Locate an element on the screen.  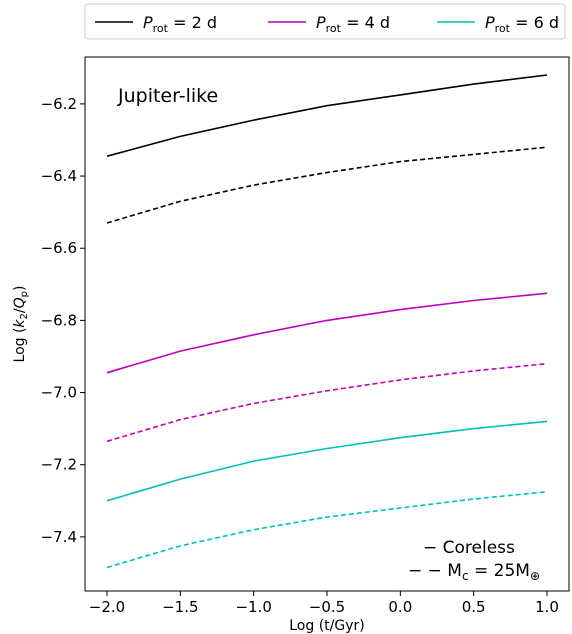
legend-label-2: Prot = 6 d is located at coordinates (522, 24).